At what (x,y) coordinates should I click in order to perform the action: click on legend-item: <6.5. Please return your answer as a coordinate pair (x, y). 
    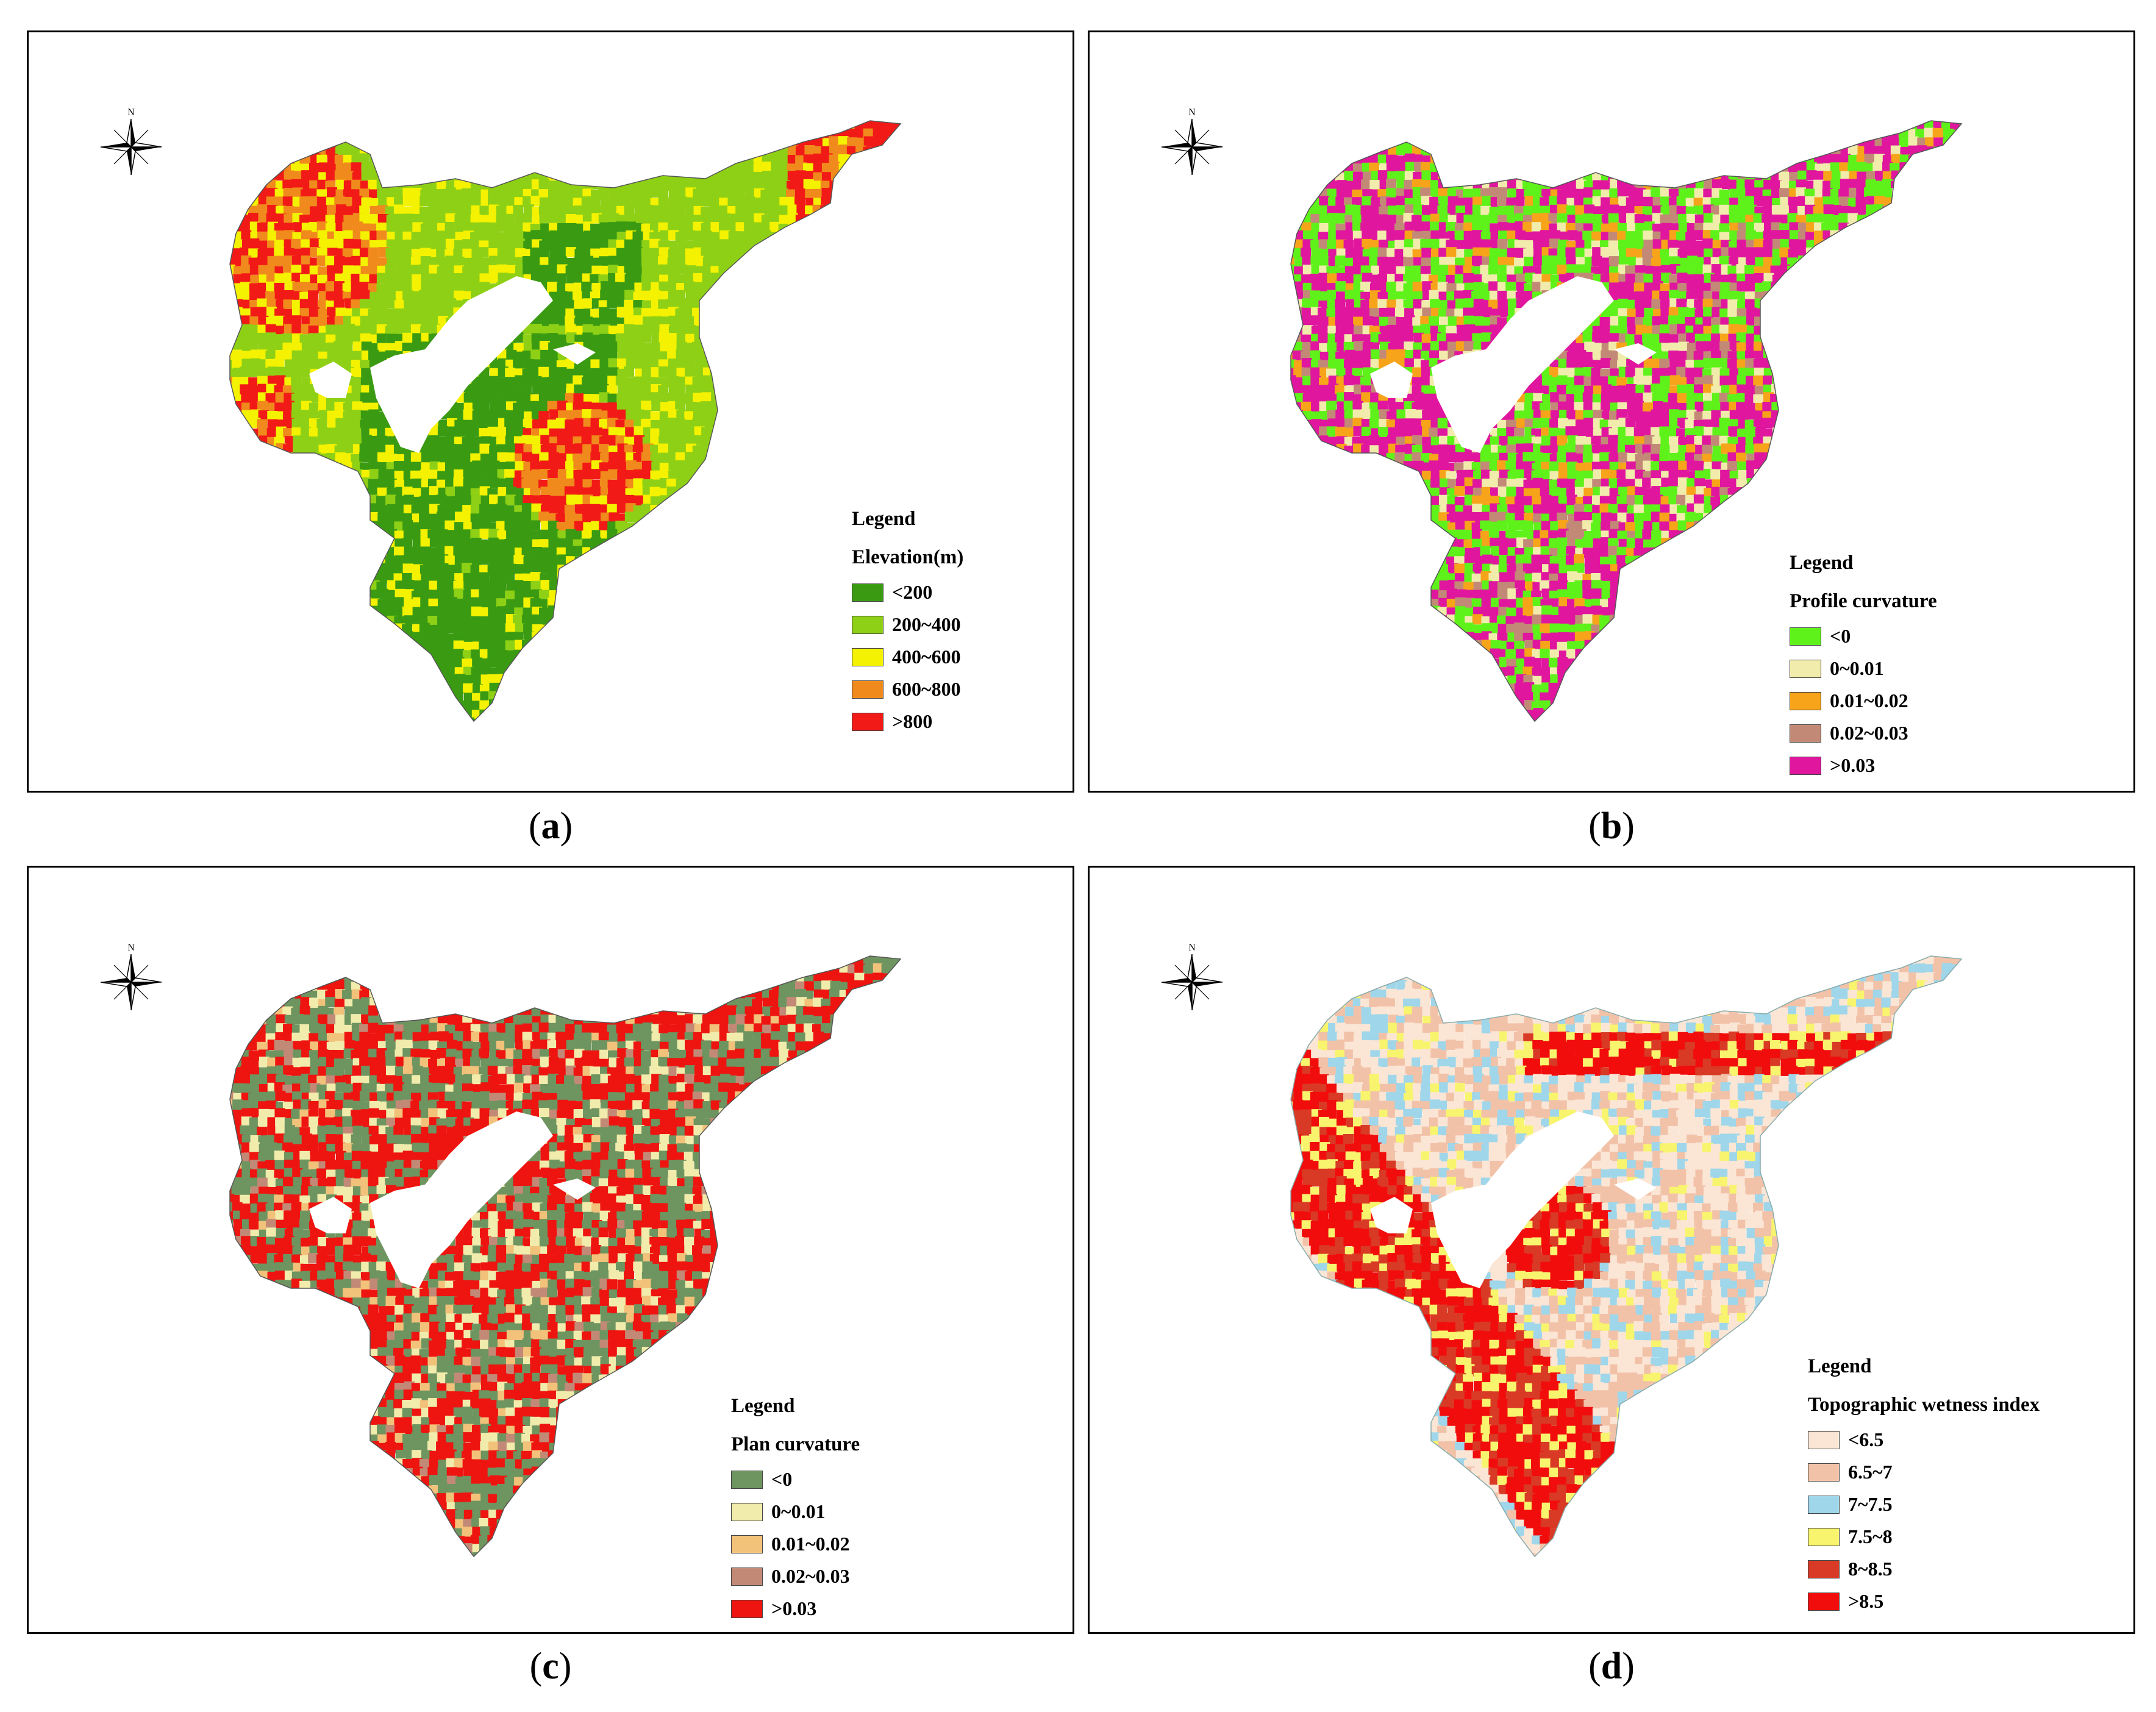
    Looking at the image, I should click on (1924, 1440).